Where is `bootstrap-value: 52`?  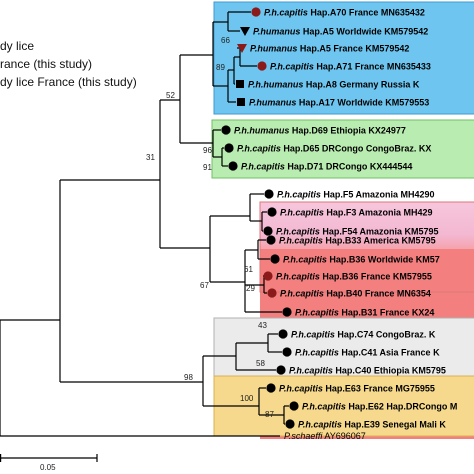 bootstrap-value: 52 is located at coordinates (170, 95).